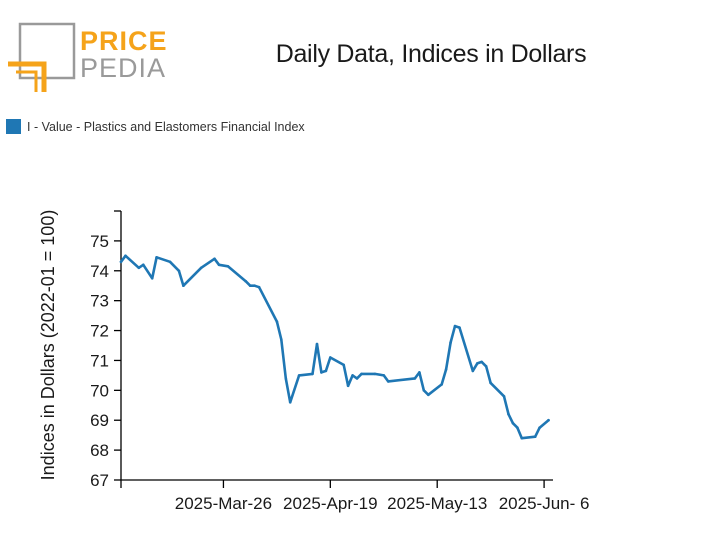 The height and width of the screenshot is (555, 712). Describe the element at coordinates (437, 503) in the screenshot. I see `x-tick-label: 2025-May-13` at that location.